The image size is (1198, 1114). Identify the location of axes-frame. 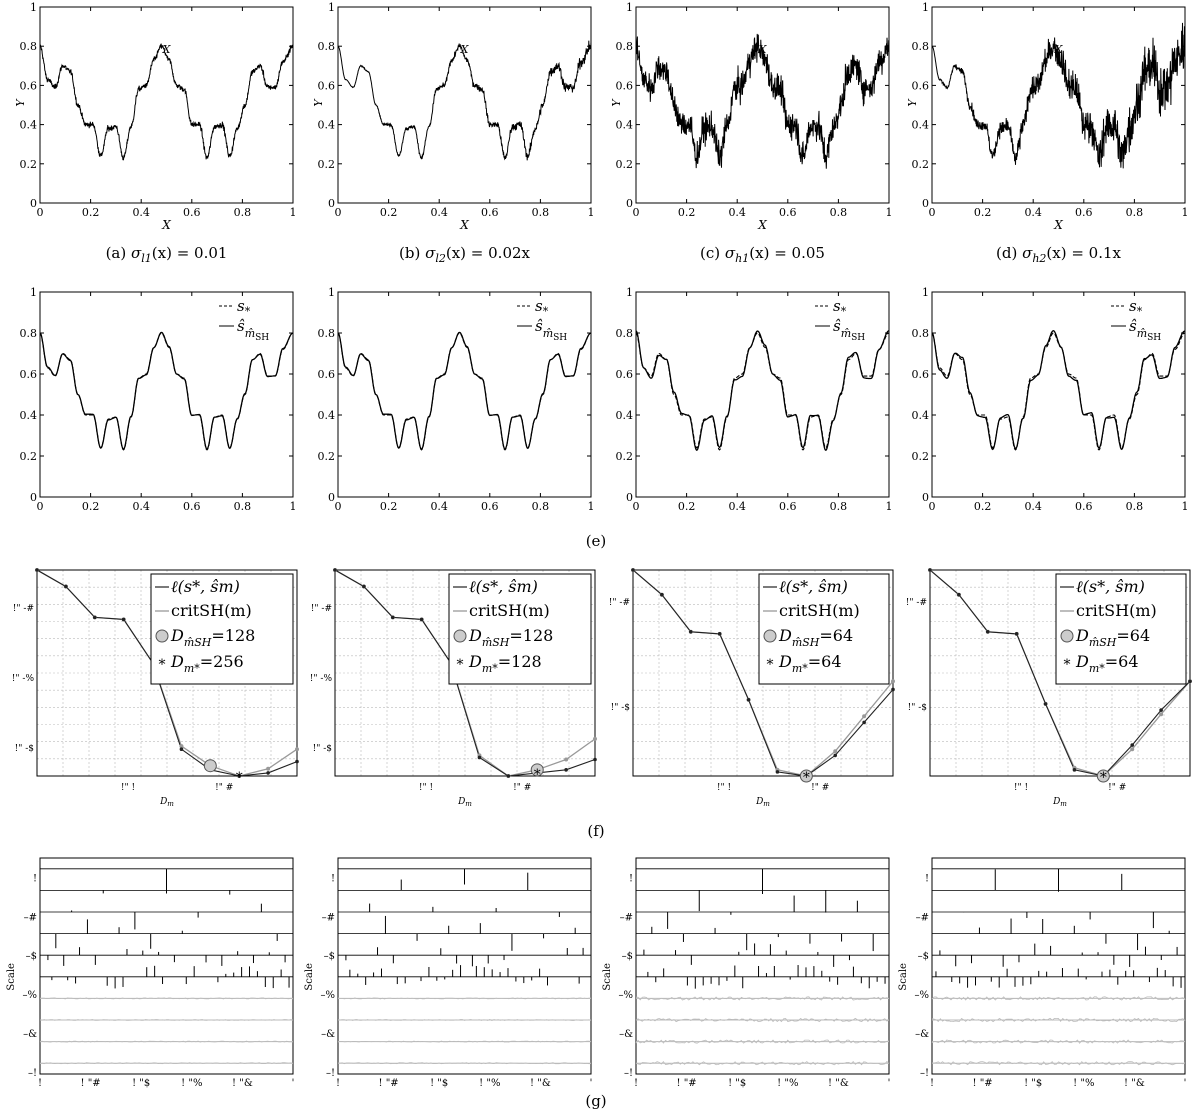
(1058, 105).